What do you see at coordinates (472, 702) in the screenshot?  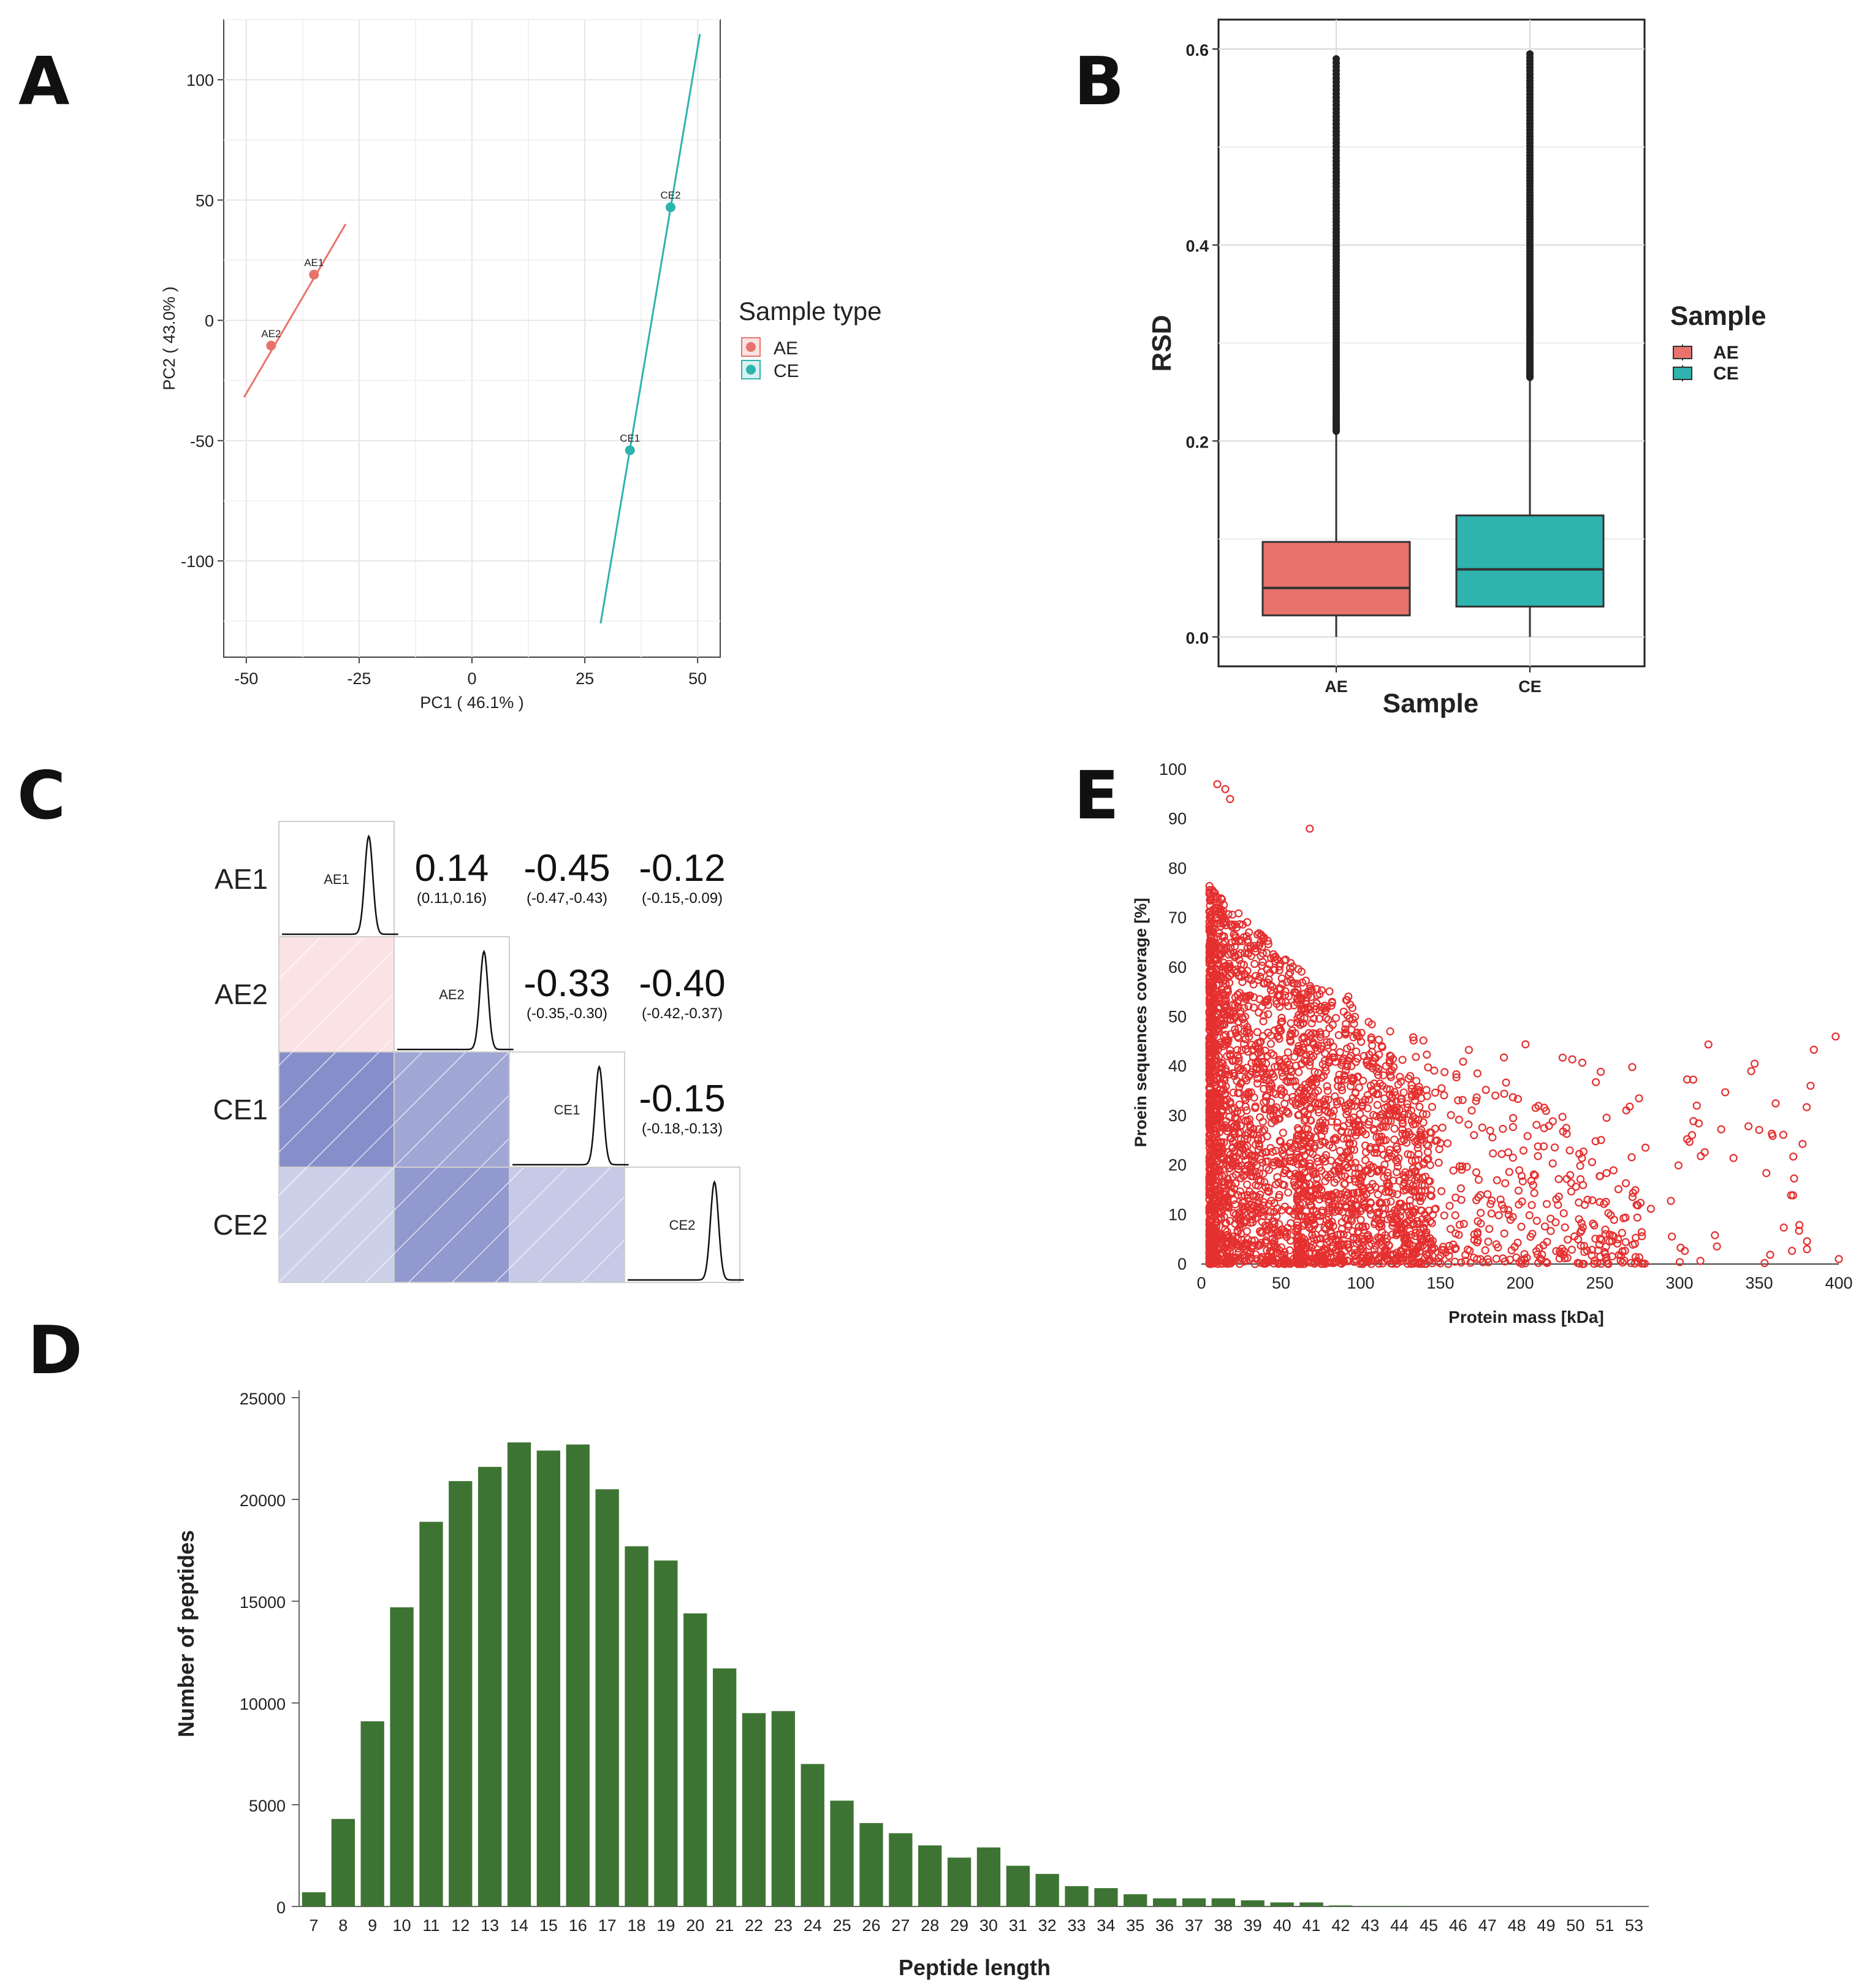 I see `pca-x-axis-label: PC1 ( 46.1% )` at bounding box center [472, 702].